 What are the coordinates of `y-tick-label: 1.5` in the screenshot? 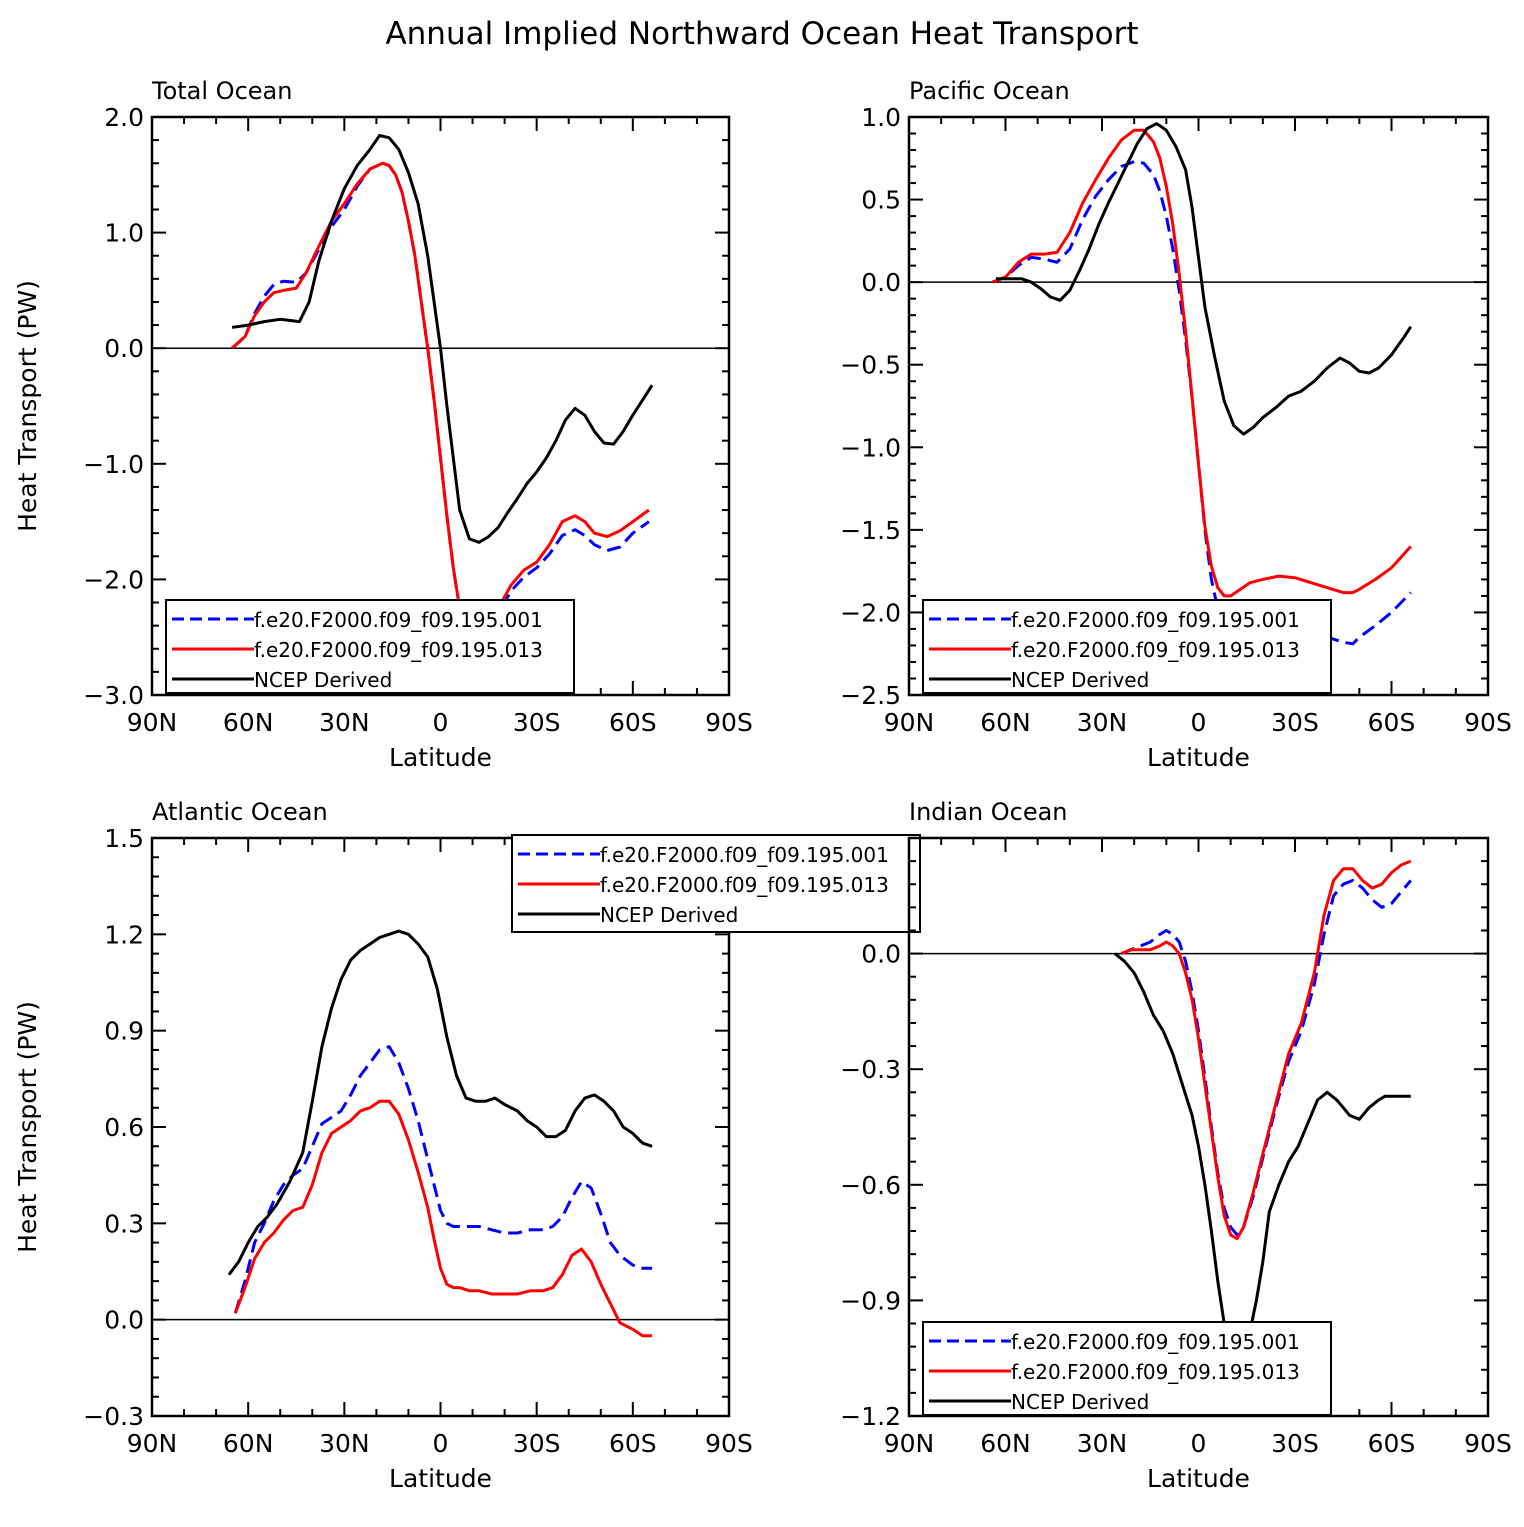 It's located at (124, 838).